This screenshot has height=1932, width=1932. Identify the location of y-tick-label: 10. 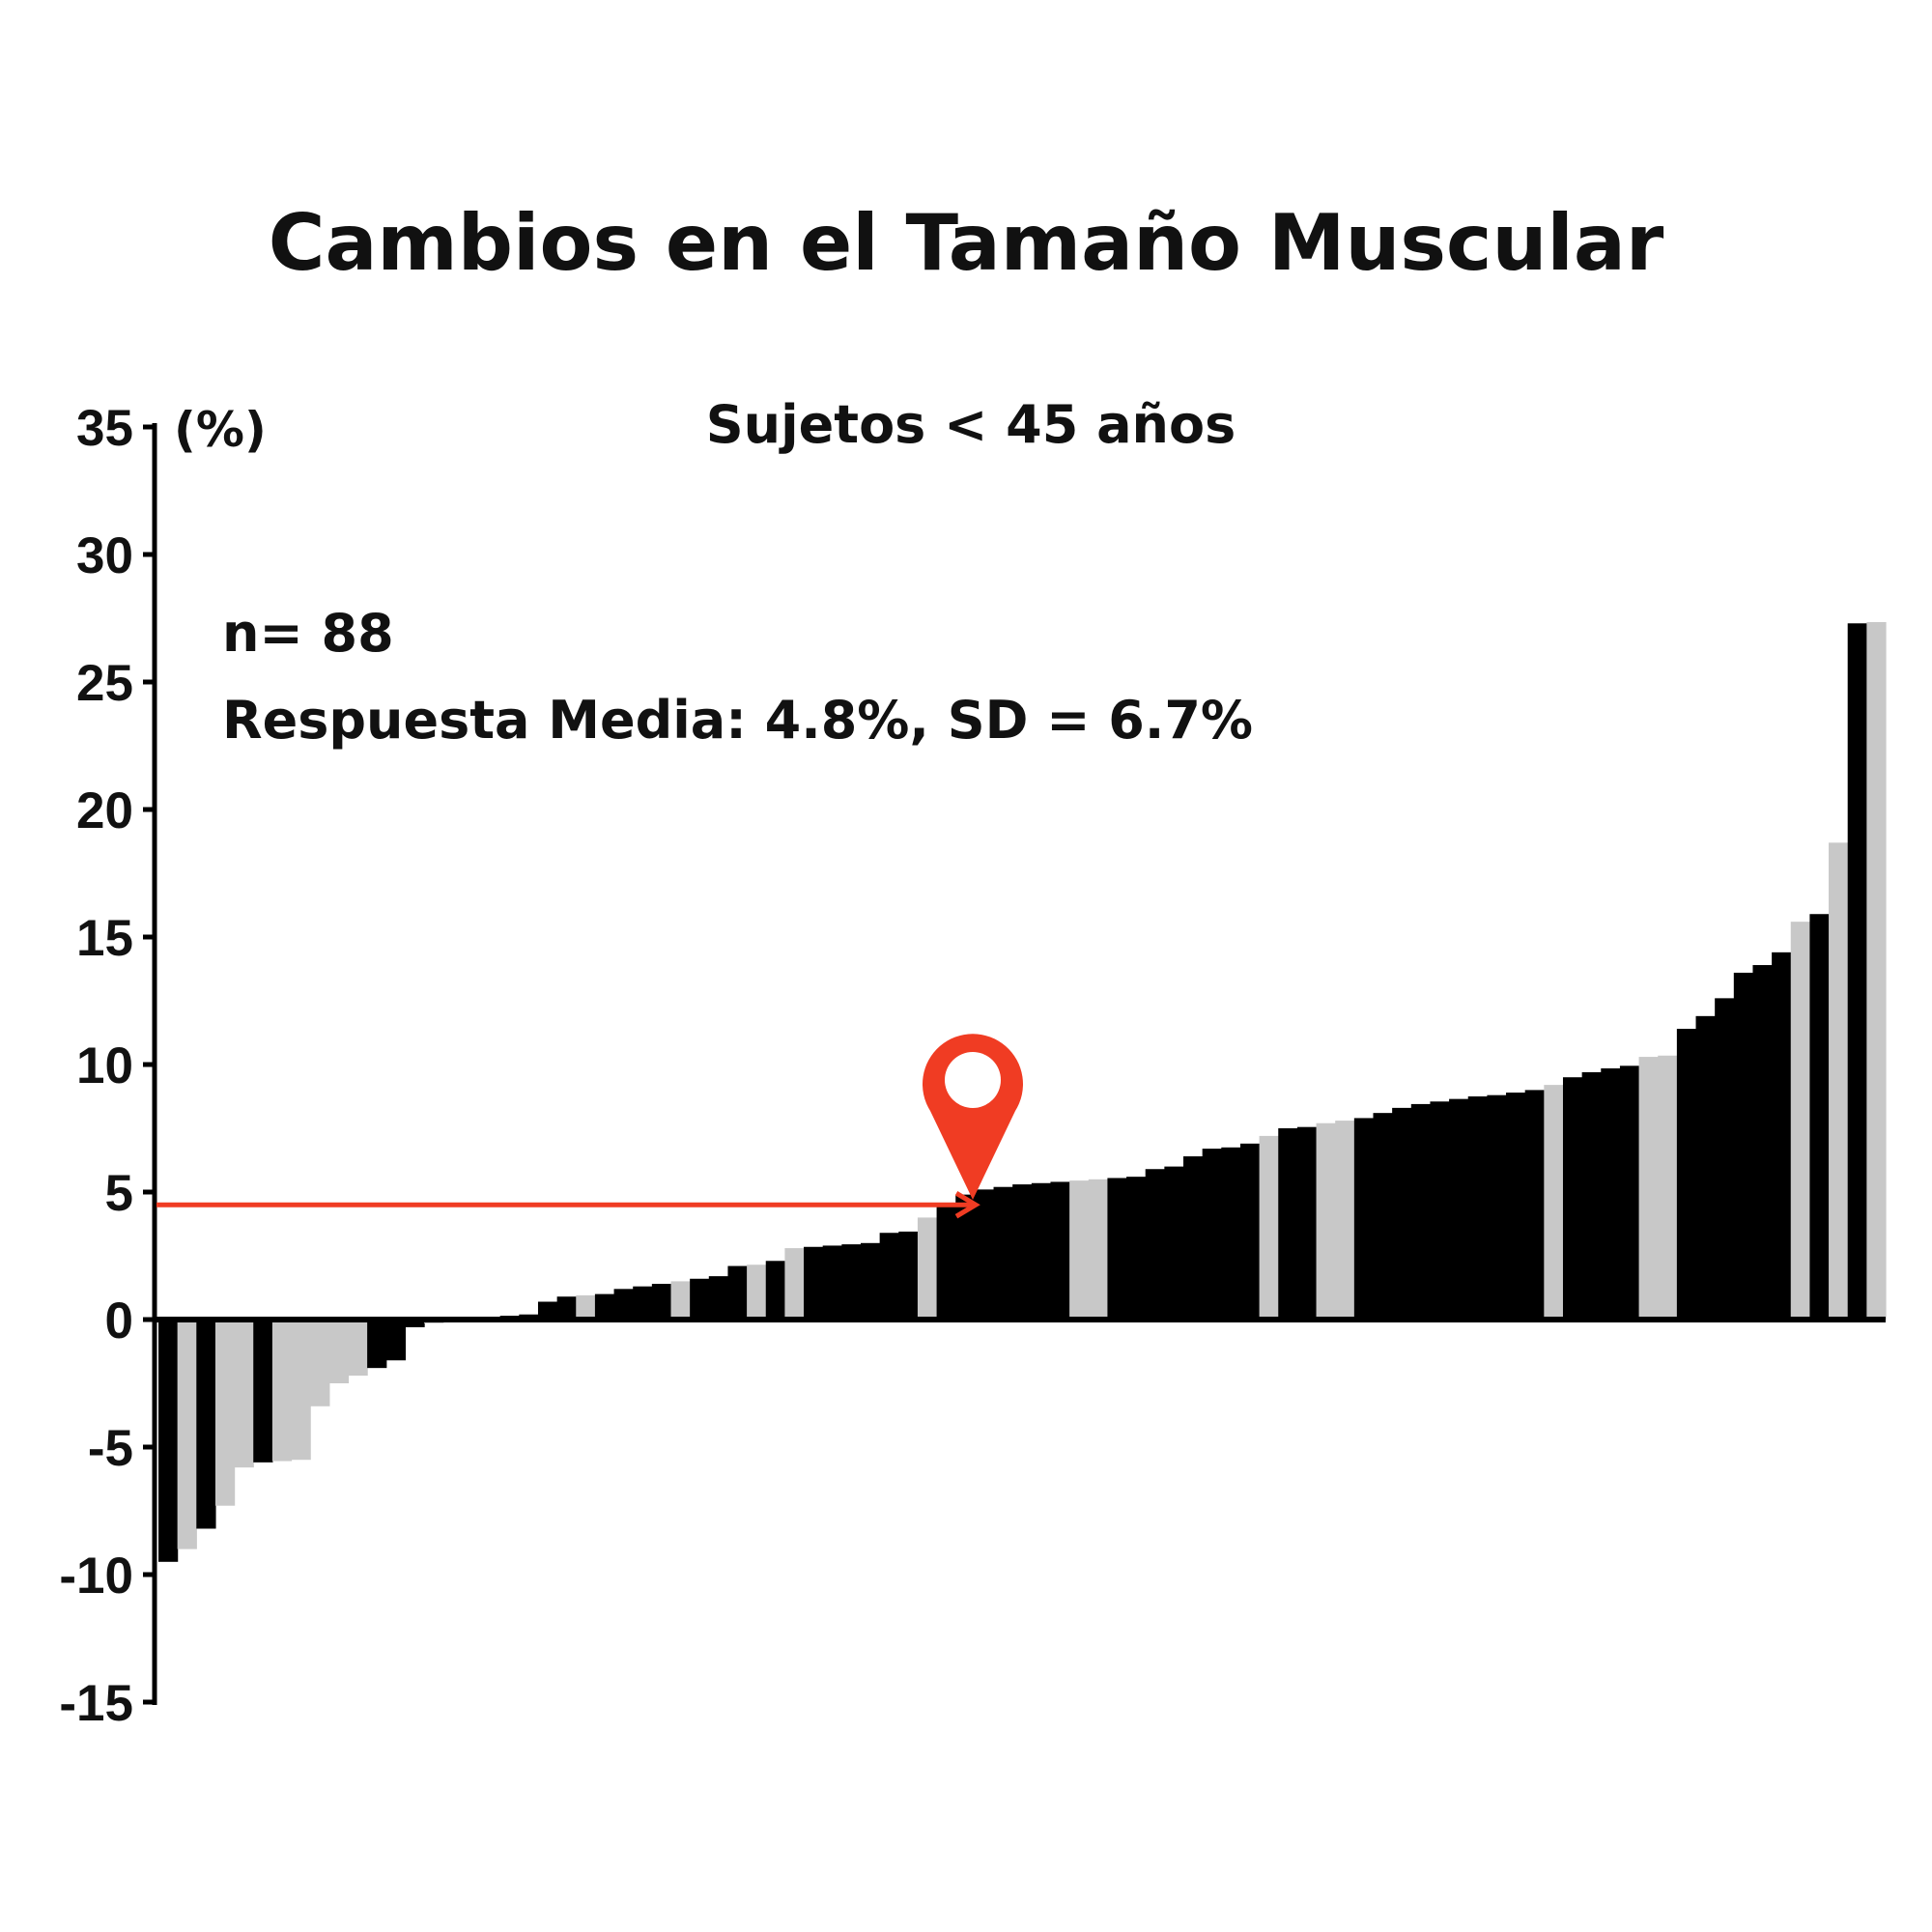
(104, 1065).